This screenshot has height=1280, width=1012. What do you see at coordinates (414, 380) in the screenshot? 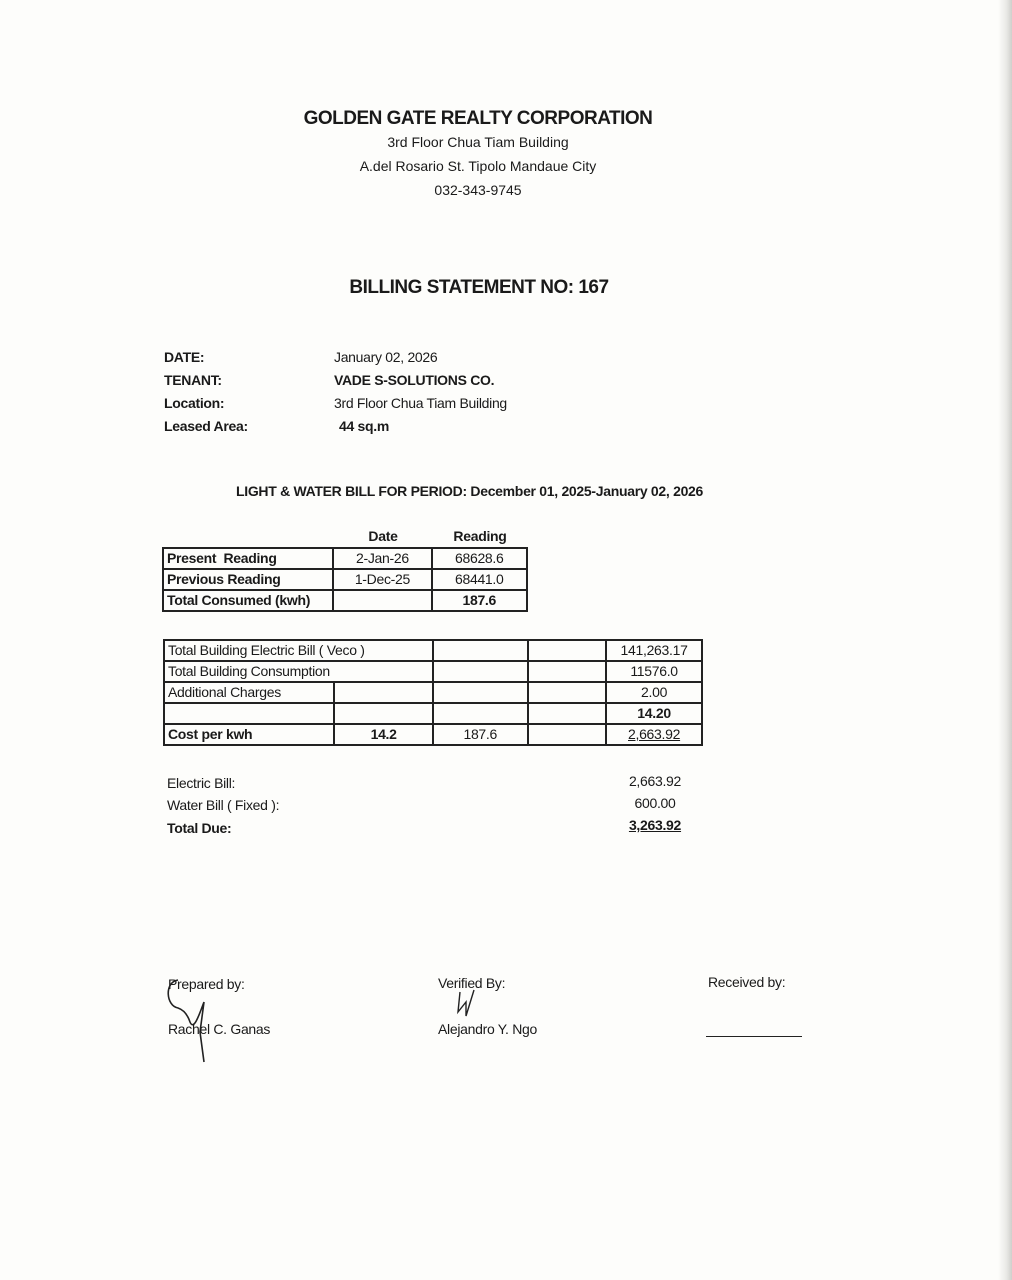
I see `info-value: VADE S-SOLUTIONS CO.` at bounding box center [414, 380].